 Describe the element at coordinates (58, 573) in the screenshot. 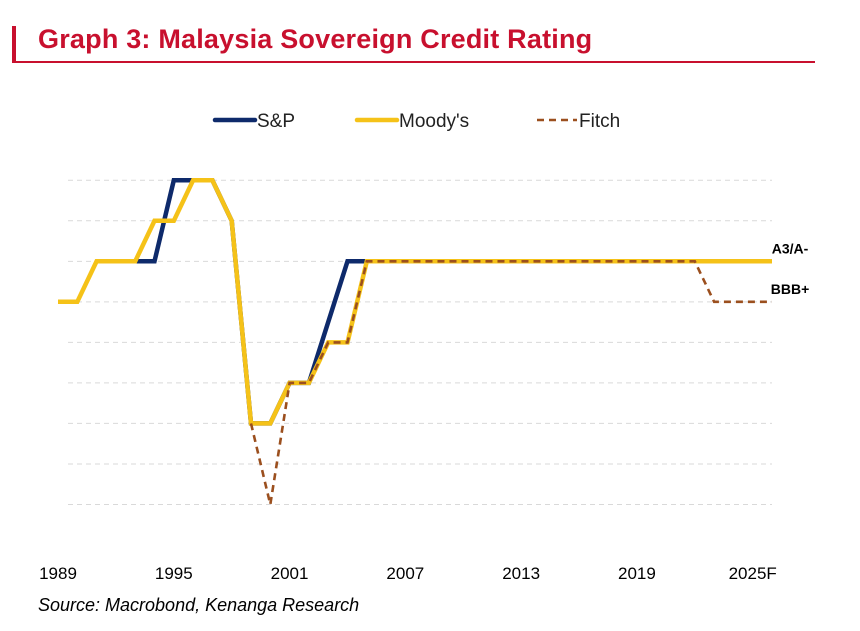

I see `x-tick-label: 1989` at that location.